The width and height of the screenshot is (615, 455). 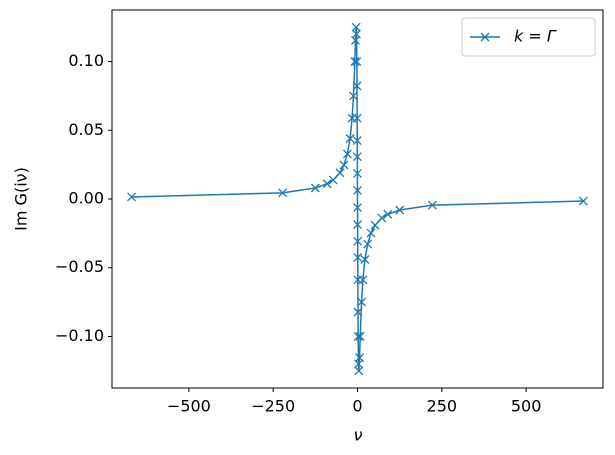 What do you see at coordinates (485, 37) in the screenshot?
I see `legend-marker` at bounding box center [485, 37].